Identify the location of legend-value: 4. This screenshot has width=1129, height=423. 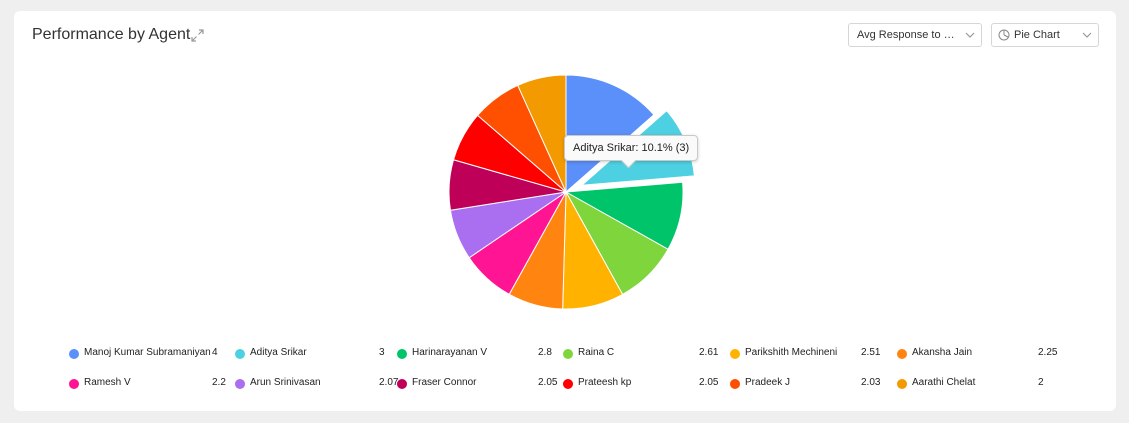
(215, 352).